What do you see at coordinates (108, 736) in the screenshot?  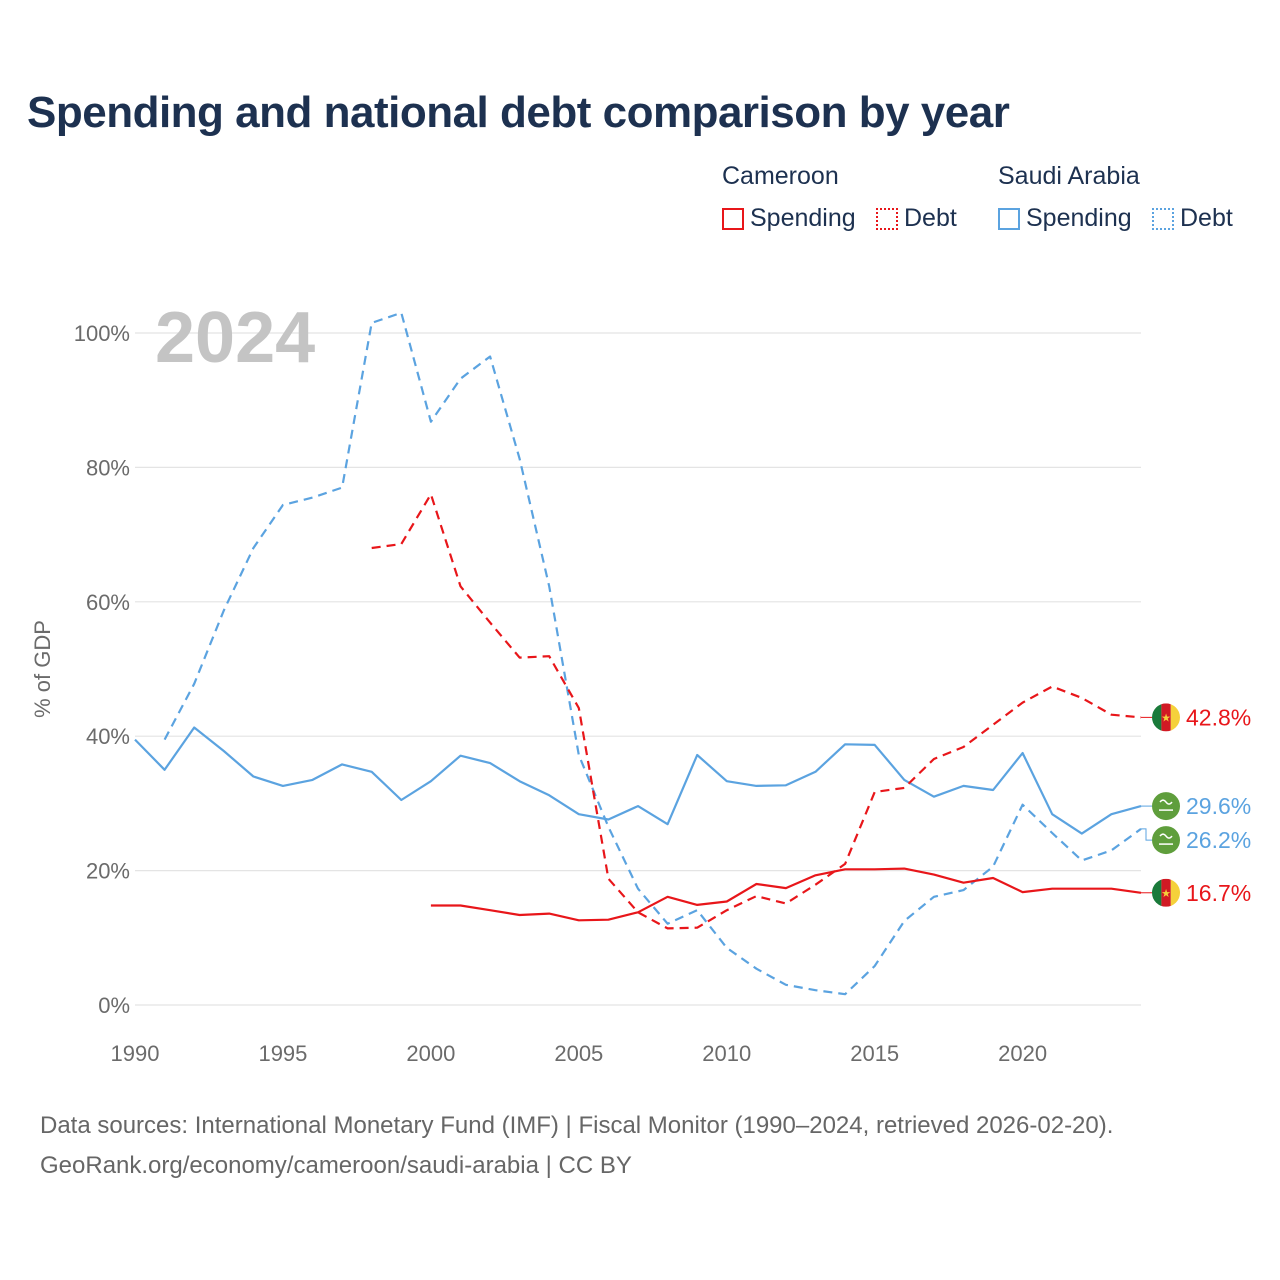 I see `y-tick-label: 40%` at bounding box center [108, 736].